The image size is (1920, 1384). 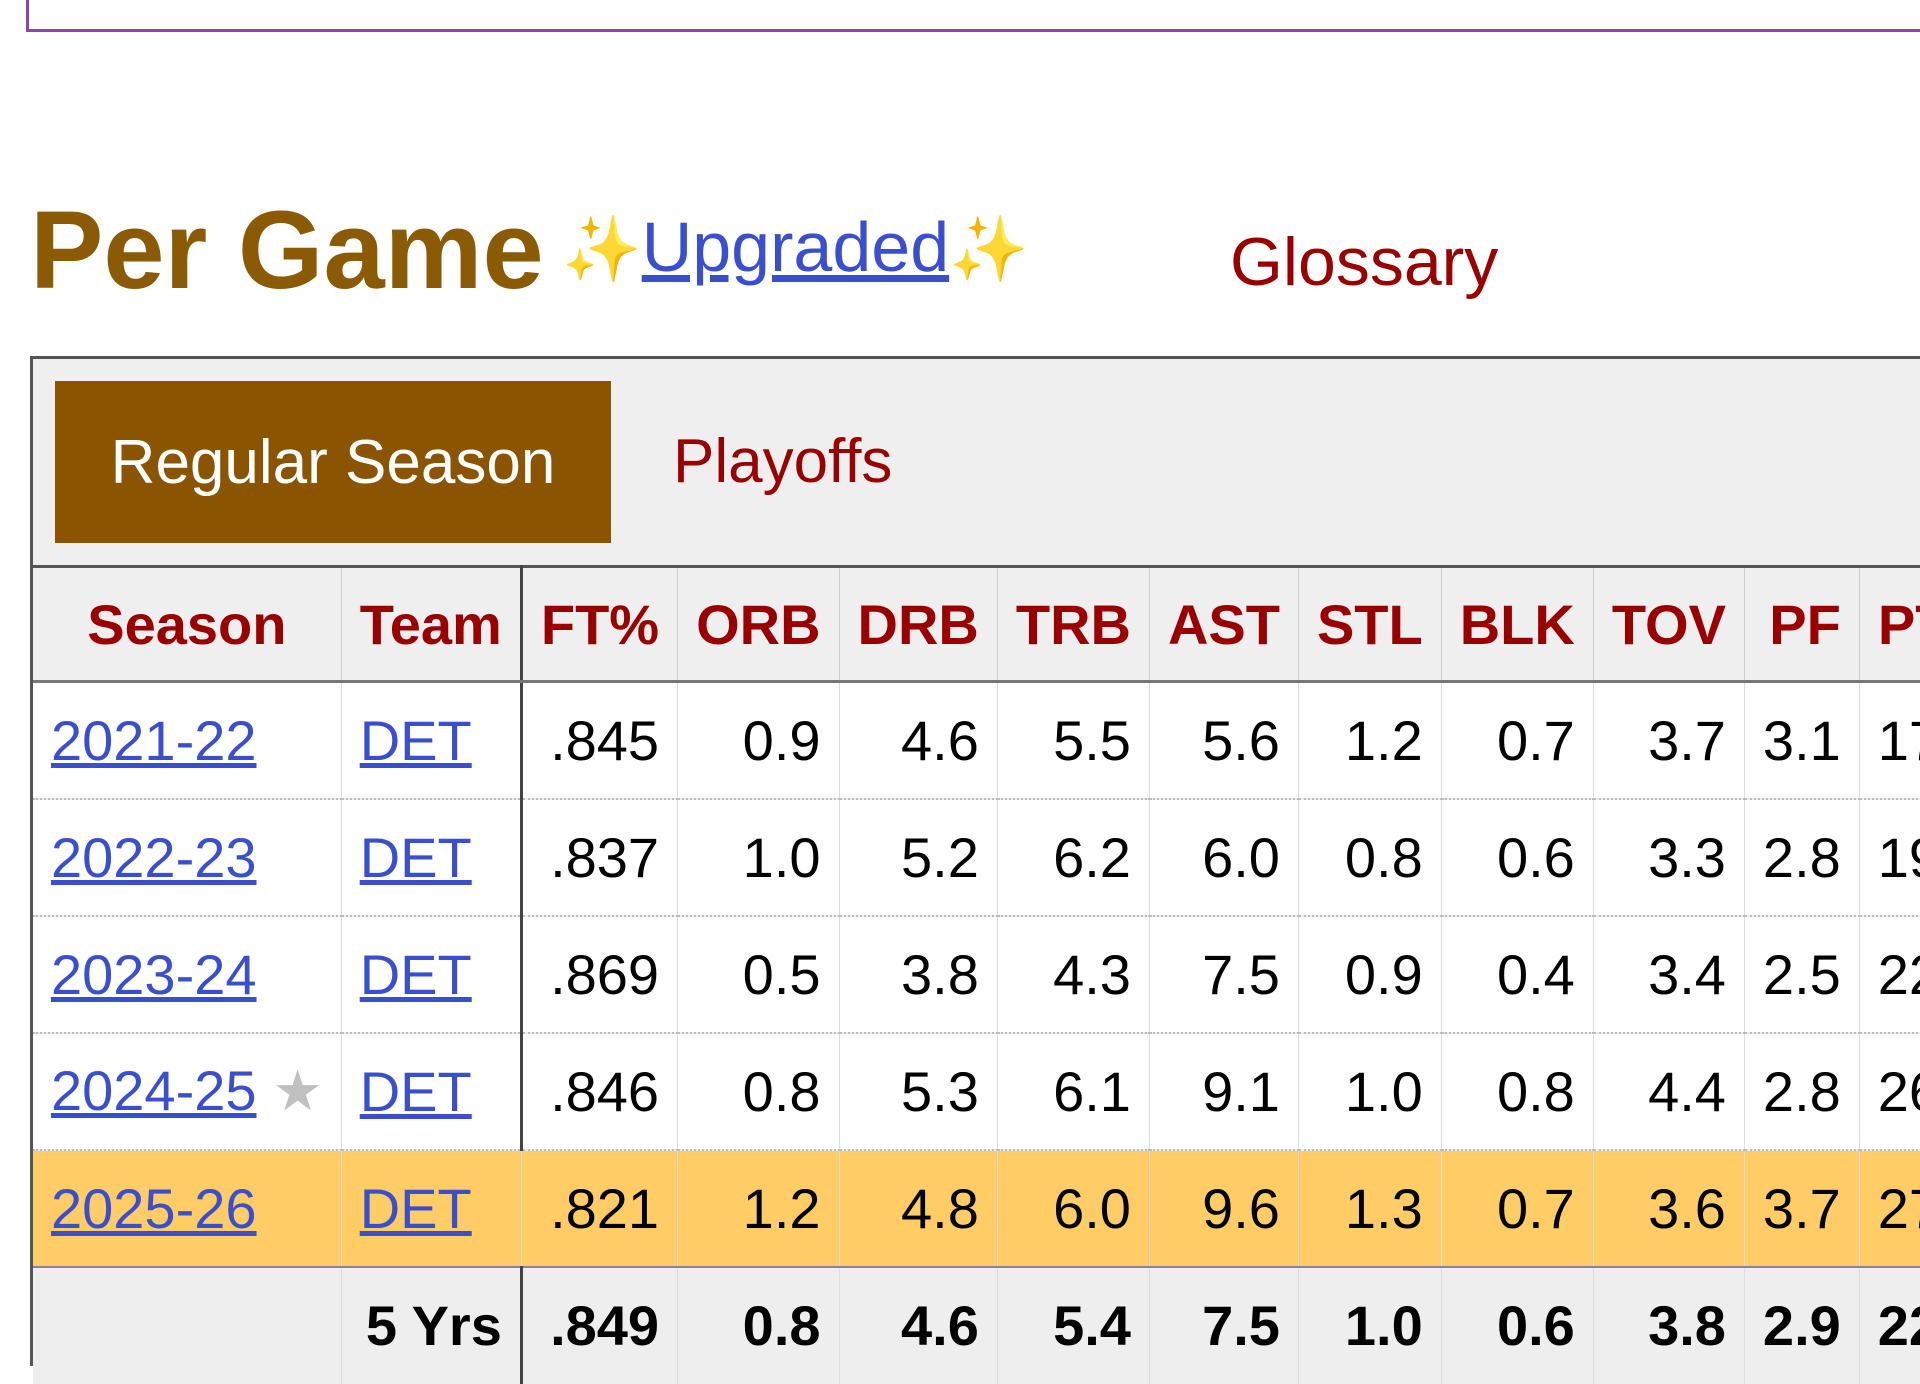 What do you see at coordinates (154, 857) in the screenshot?
I see `season-link: 2022-23` at bounding box center [154, 857].